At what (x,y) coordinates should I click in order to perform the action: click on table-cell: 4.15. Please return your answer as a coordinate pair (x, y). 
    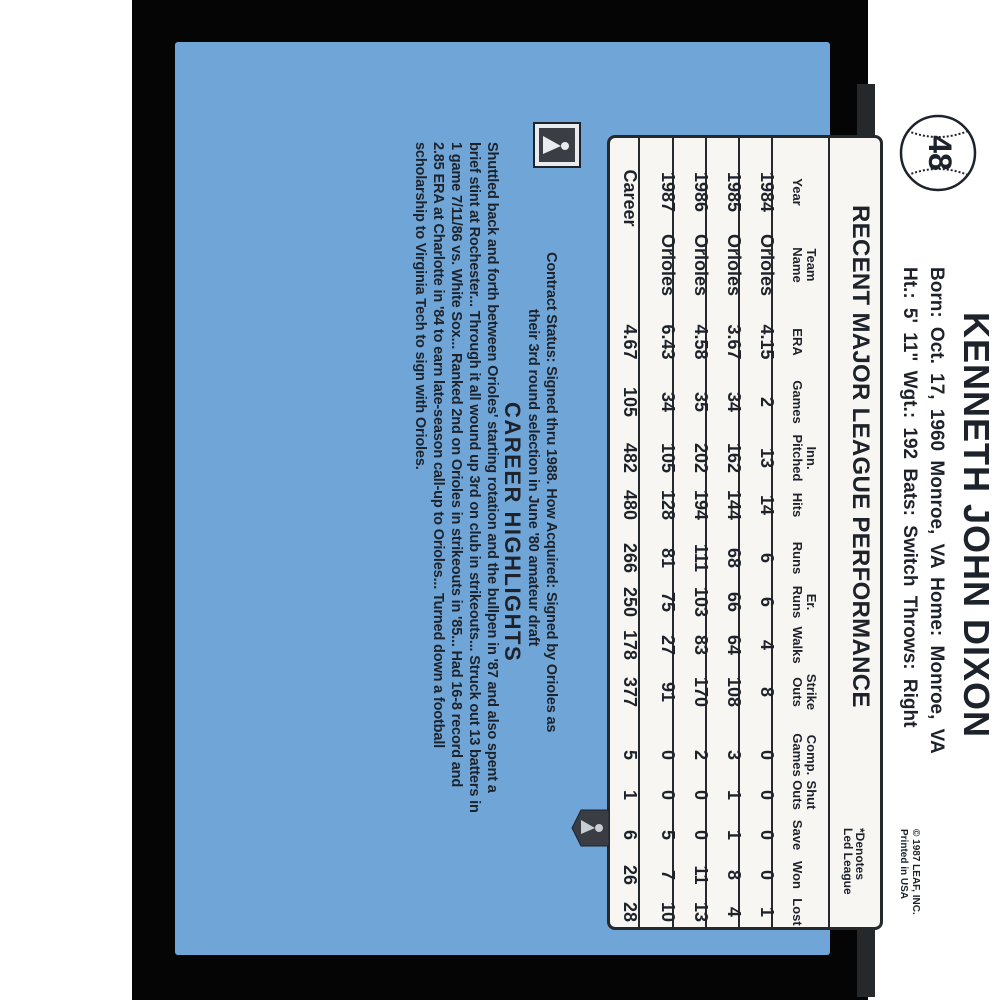
    Looking at the image, I should click on (767, 342).